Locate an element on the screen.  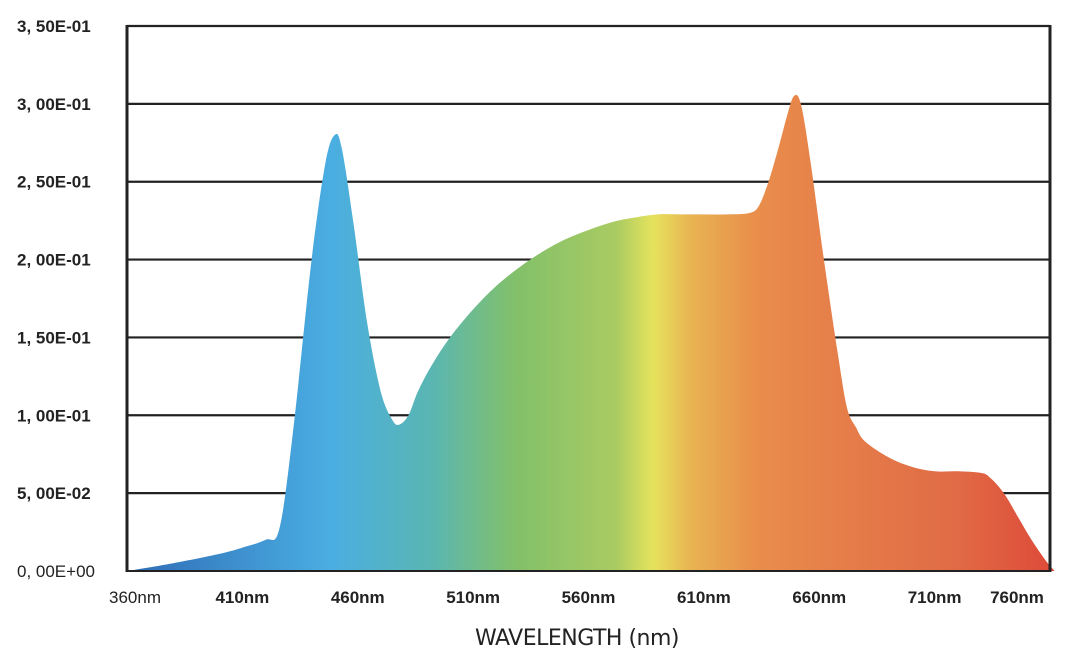
x-tick-label: 510nm is located at coordinates (473, 597).